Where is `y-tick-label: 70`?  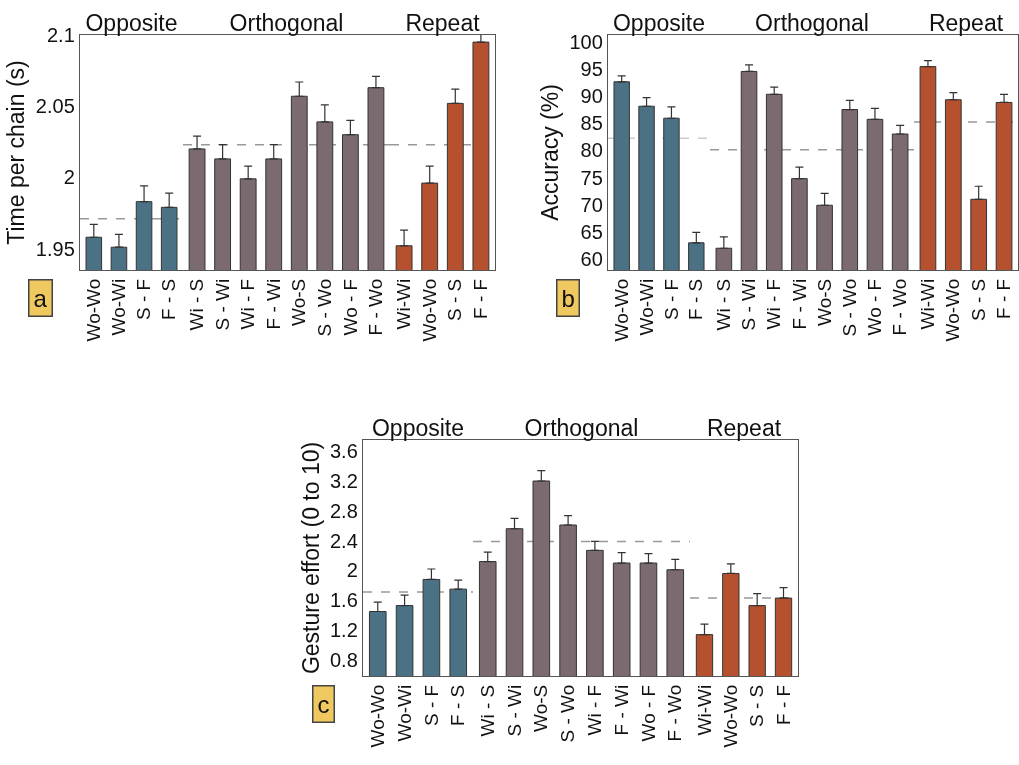
y-tick-label: 70 is located at coordinates (591, 204).